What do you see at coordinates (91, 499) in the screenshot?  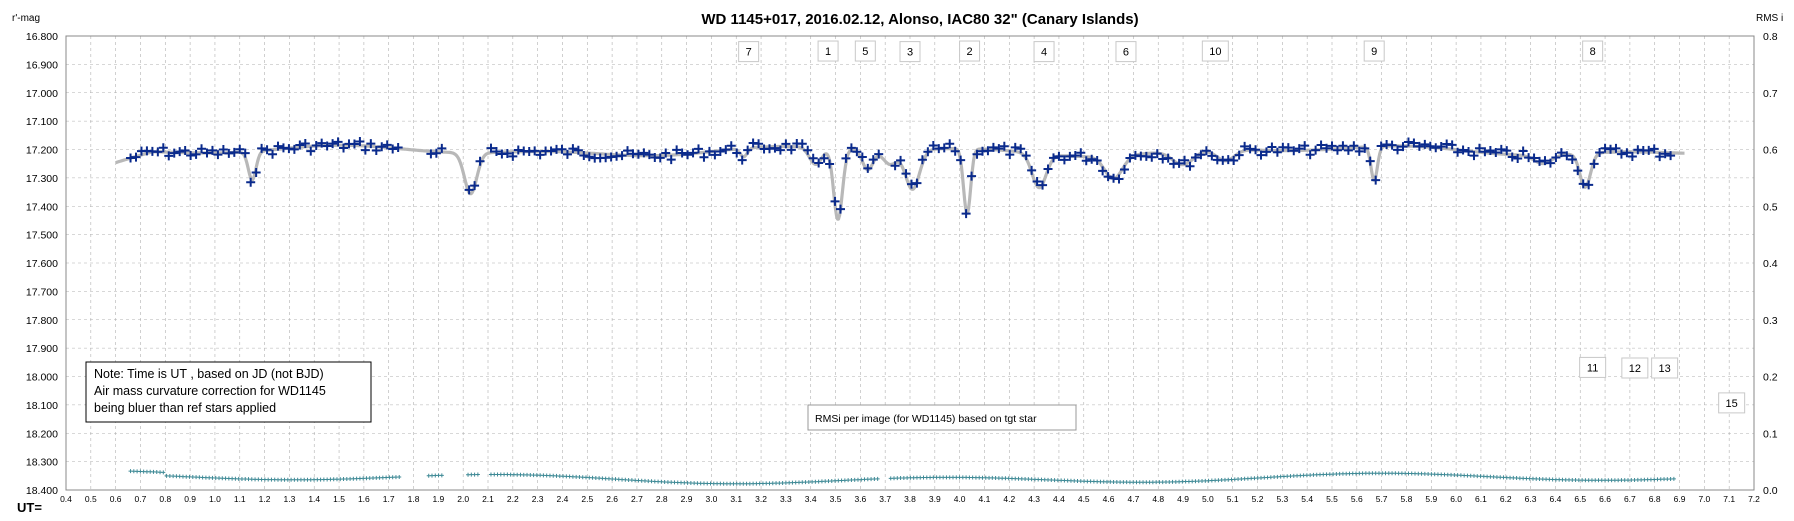 I see `x-tick-label: 0.5` at bounding box center [91, 499].